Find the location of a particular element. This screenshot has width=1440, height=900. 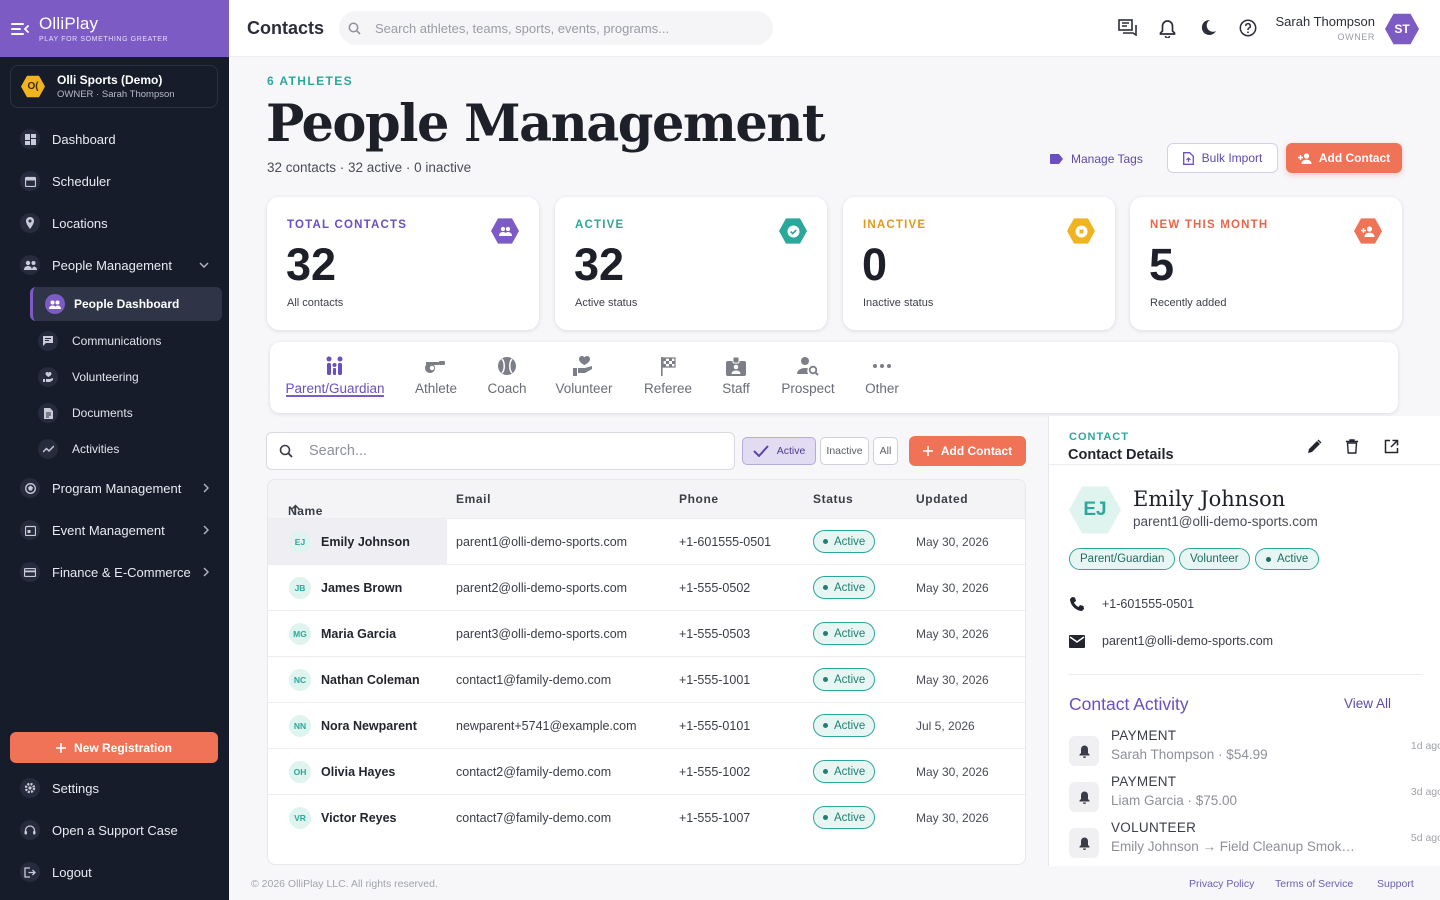

row-email: contact2@family-demo.com is located at coordinates (534, 772).